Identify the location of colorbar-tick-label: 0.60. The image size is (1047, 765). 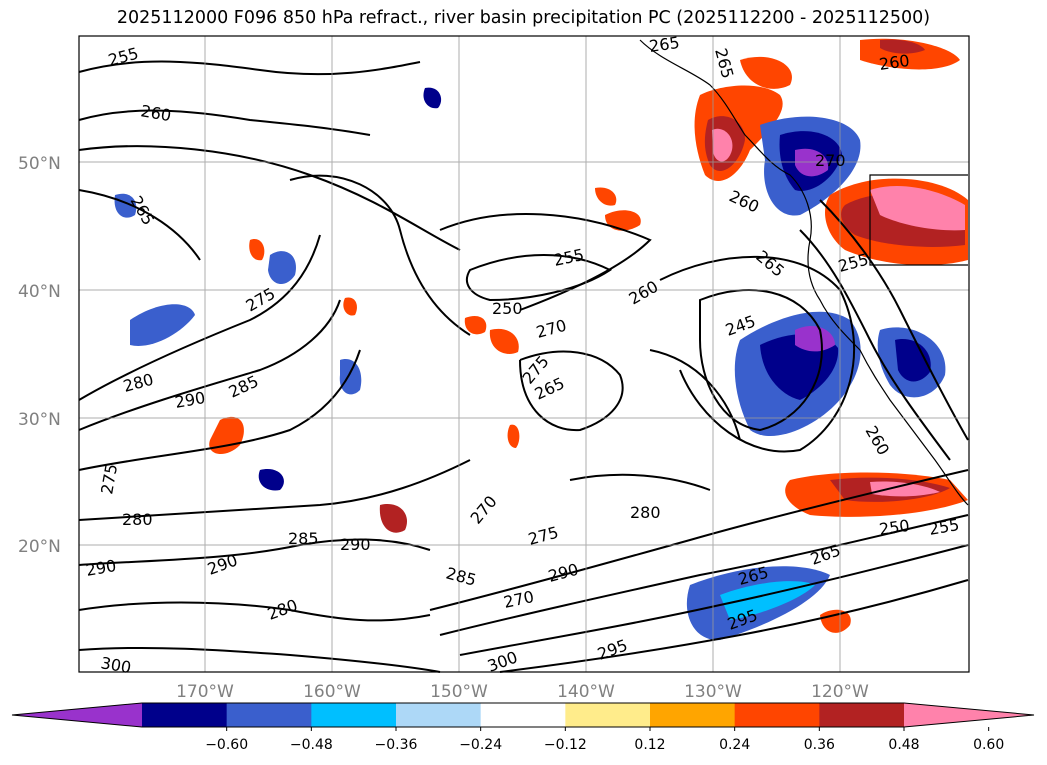
(988, 745).